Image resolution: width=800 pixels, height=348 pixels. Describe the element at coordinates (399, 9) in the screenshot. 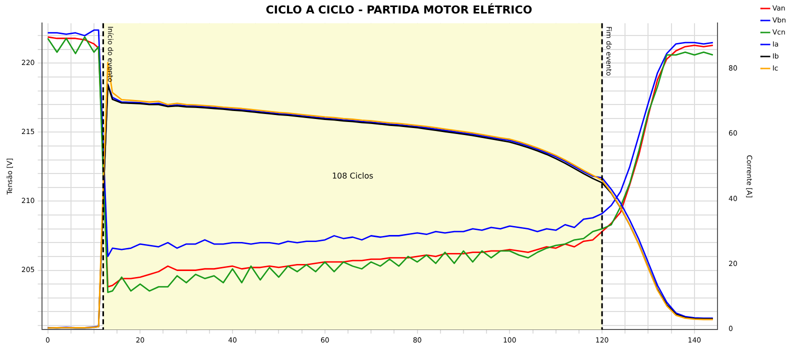

I see `chart-title: CICLO A CICLO - PARTIDA MOTOR ELÉTRICO` at that location.